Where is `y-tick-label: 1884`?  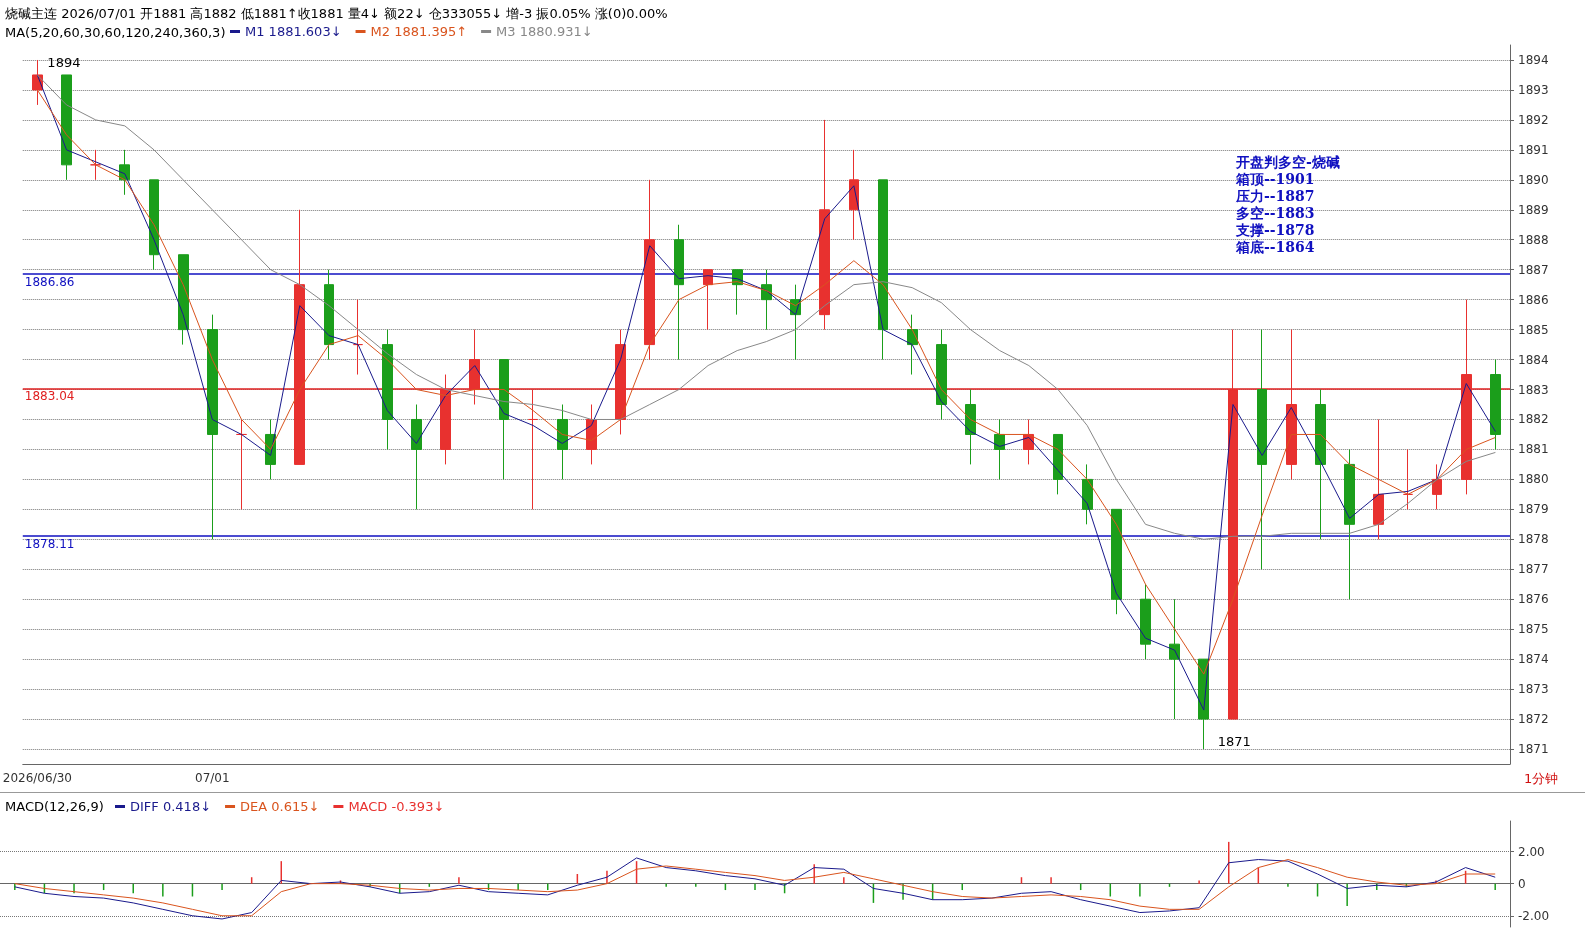
y-tick-label: 1884 is located at coordinates (1533, 359).